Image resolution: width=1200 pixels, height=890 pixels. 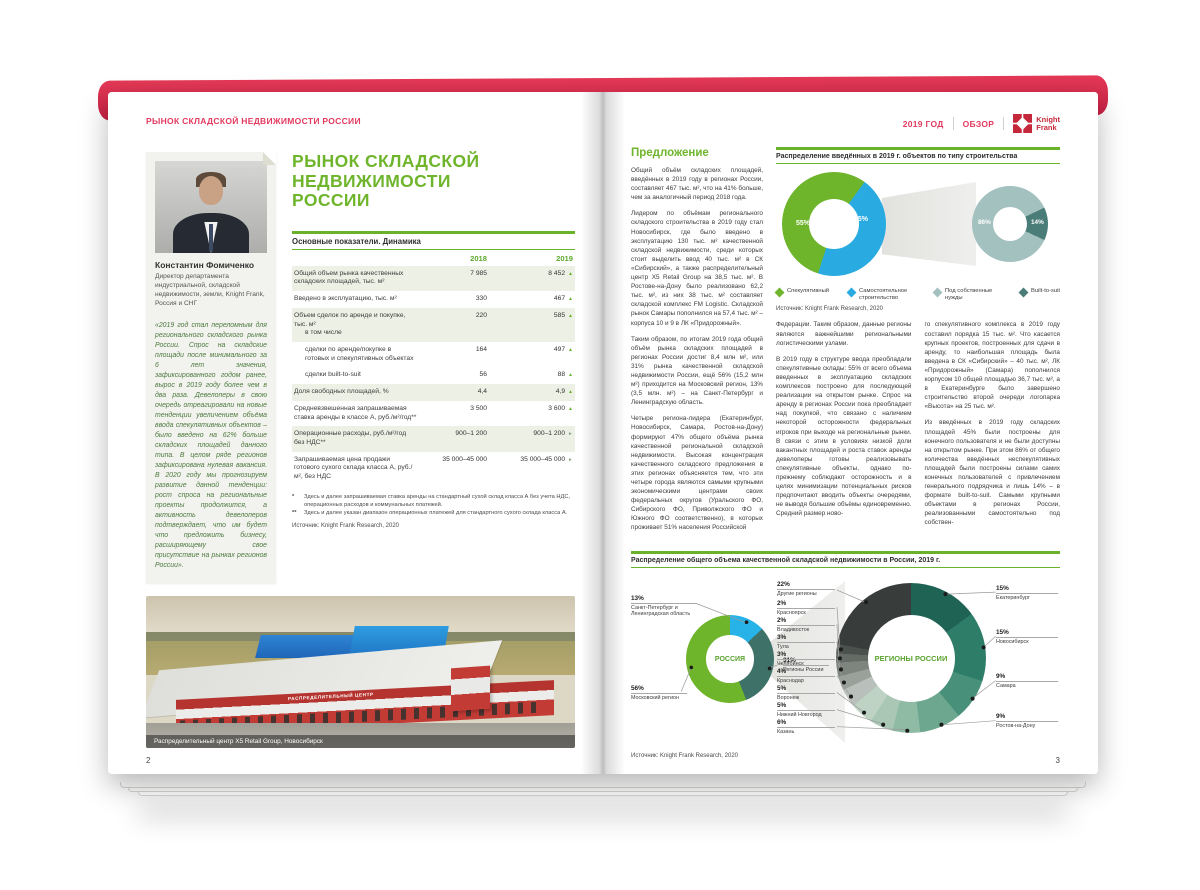 What do you see at coordinates (806, 727) in the screenshot?
I see `callout-kazan: 6% Казань` at bounding box center [806, 727].